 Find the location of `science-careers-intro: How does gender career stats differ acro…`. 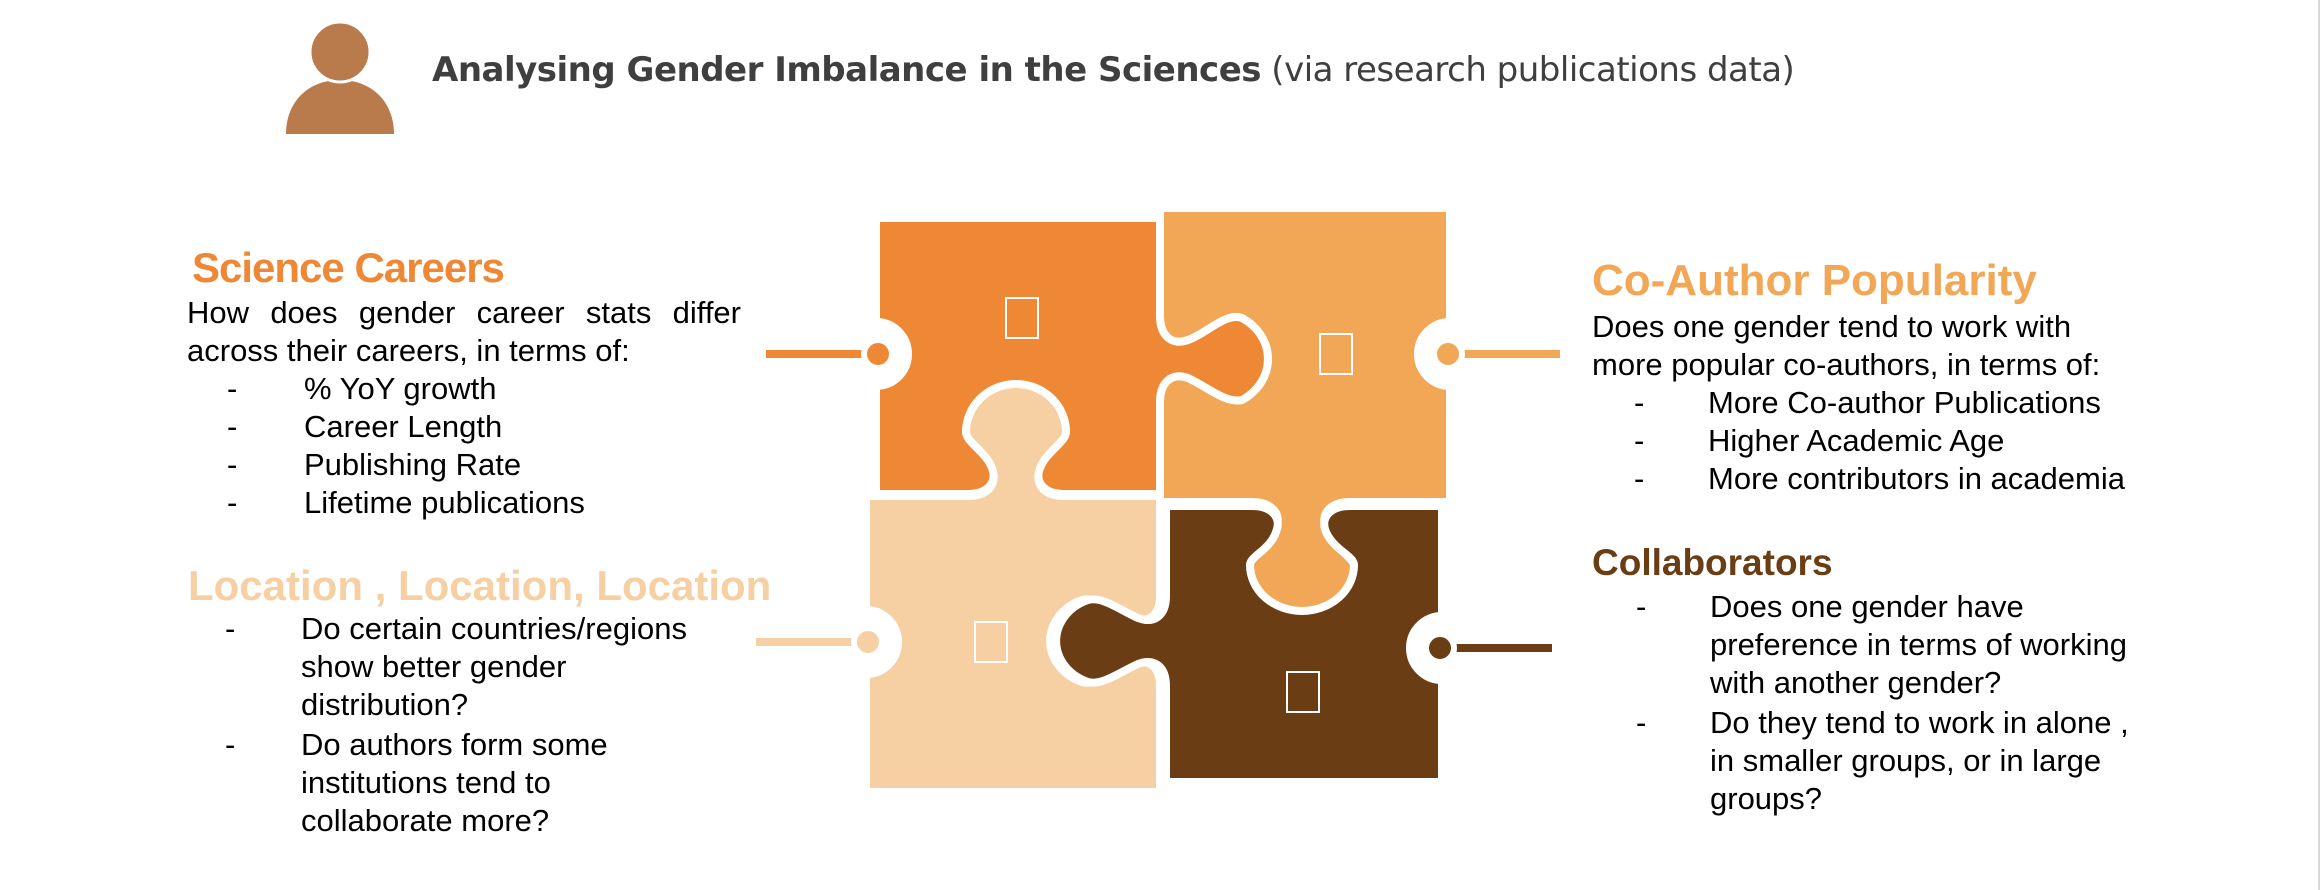

science-careers-intro: How does gender career stats differ acro… is located at coordinates (464, 331).